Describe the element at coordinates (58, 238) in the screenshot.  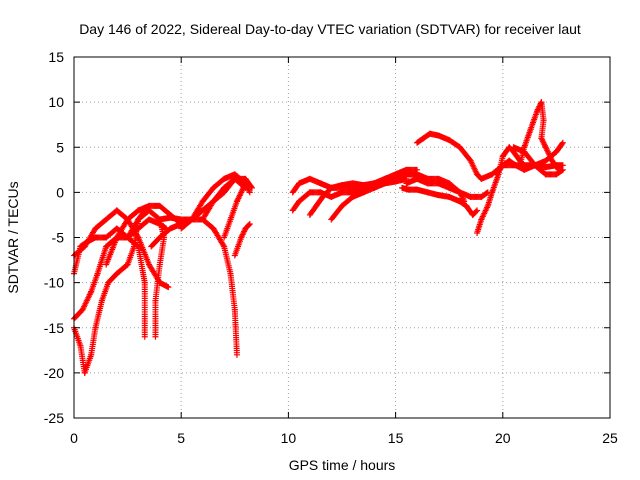
I see `y-tick-label: -5` at that location.